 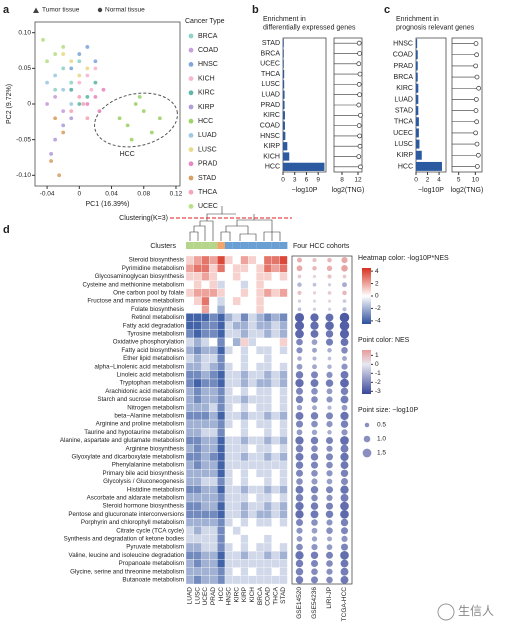 I want to click on cluster-cell, so click(x=213, y=245).